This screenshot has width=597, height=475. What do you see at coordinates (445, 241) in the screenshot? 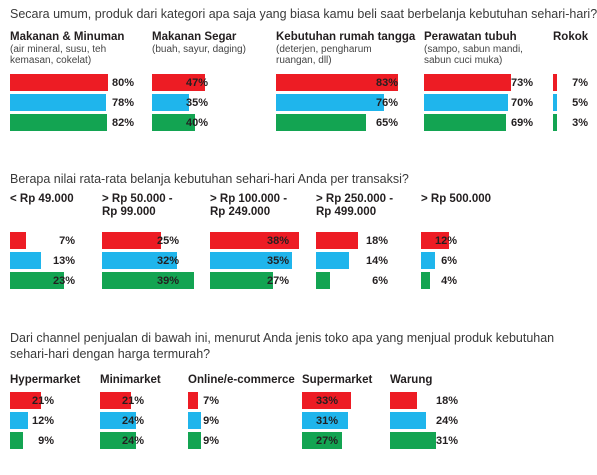
I see `data-label-red: 12%` at bounding box center [445, 241].